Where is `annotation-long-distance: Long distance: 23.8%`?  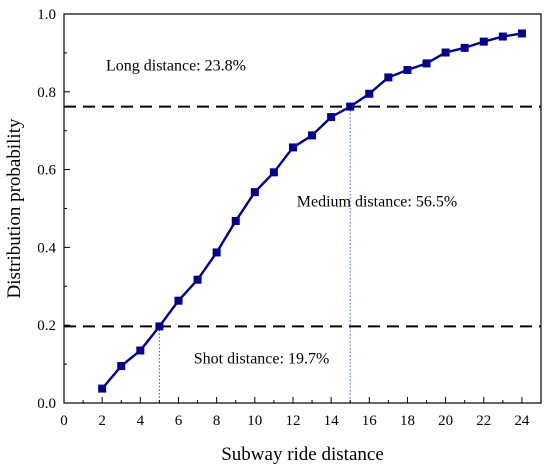
annotation-long-distance: Long distance: 23.8% is located at coordinates (176, 65).